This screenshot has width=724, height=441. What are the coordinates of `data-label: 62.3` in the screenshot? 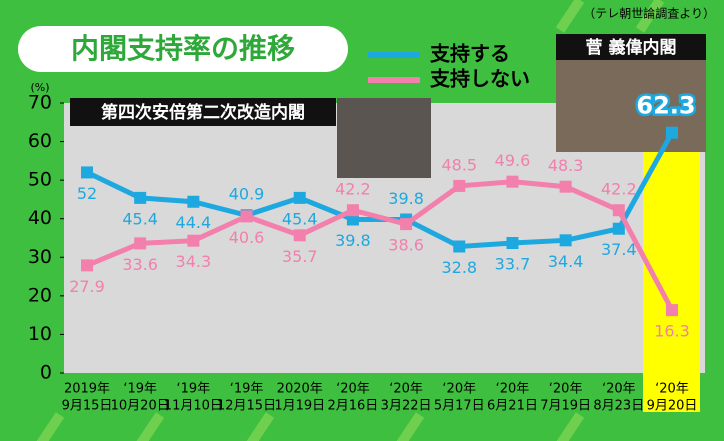 It's located at (665, 106).